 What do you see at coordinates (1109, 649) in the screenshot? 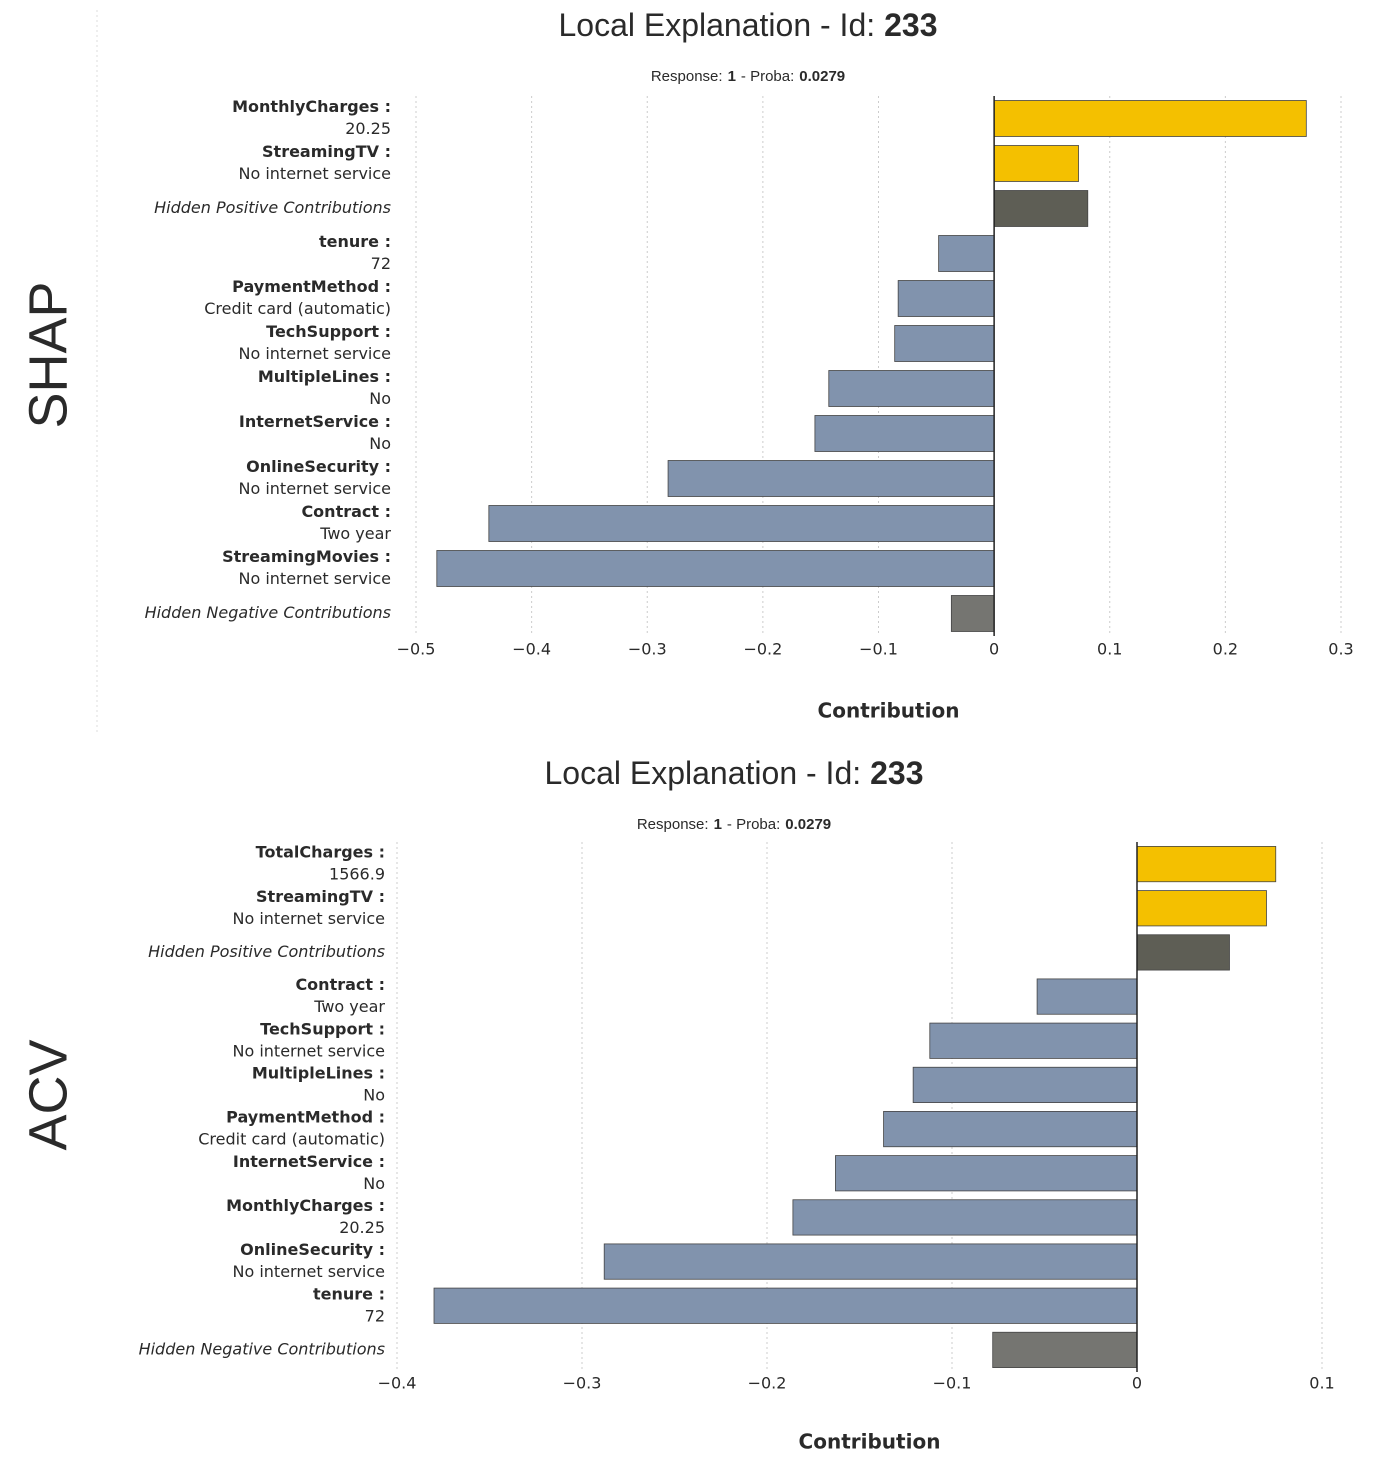
I see `x-tick-label: 0.1` at bounding box center [1109, 649].